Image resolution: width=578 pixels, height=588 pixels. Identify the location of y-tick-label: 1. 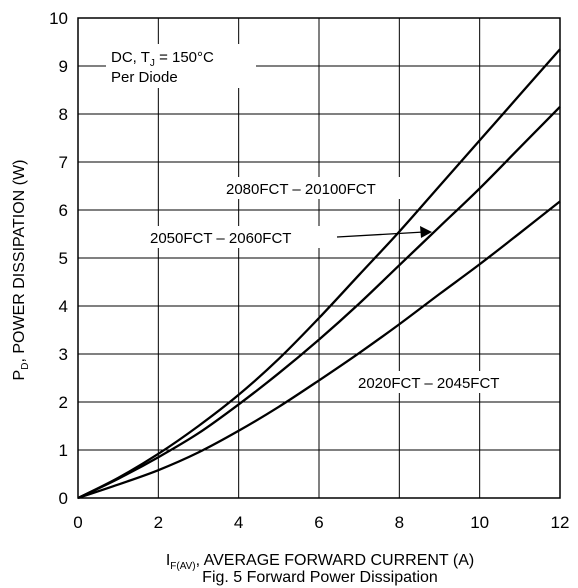
(63, 450).